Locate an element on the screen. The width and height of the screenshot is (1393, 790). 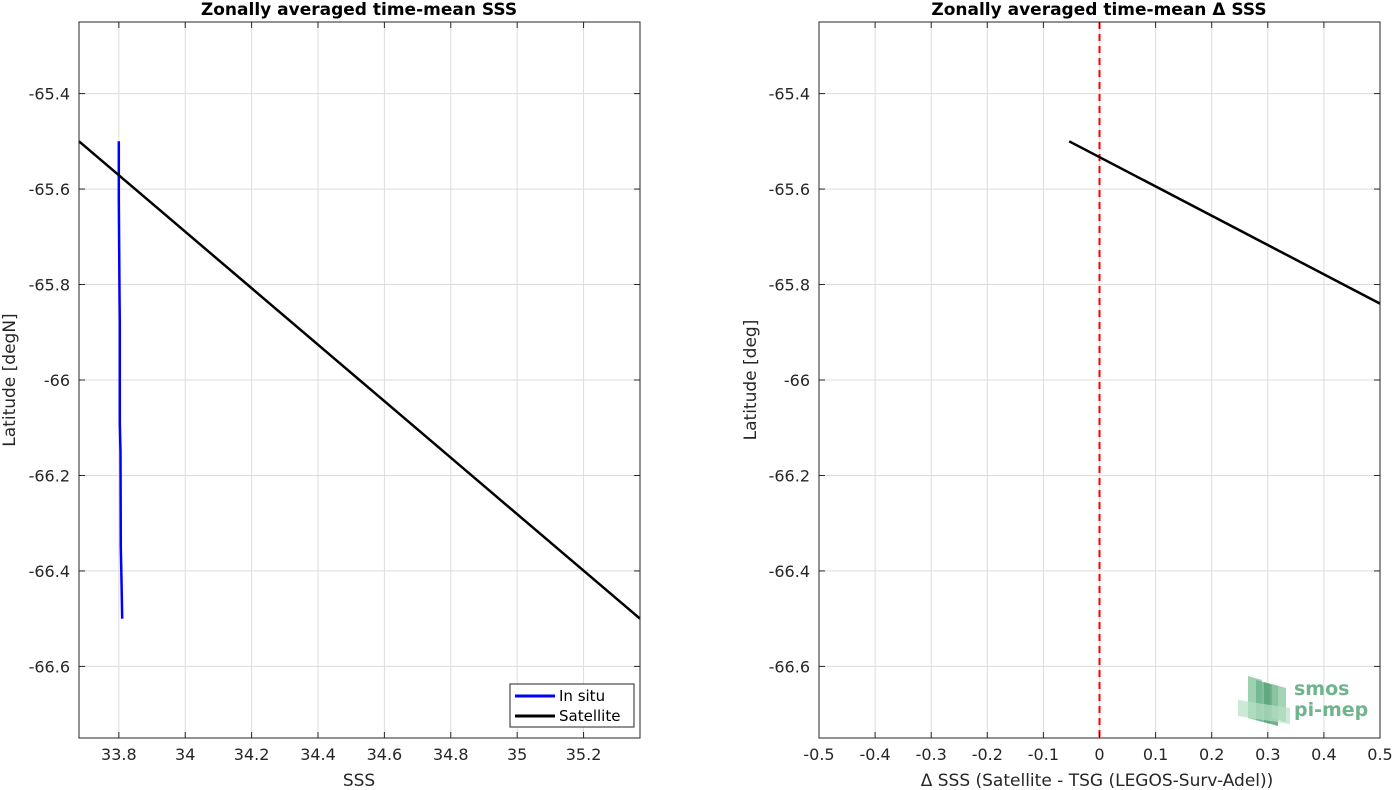
x-tick-label: -0.4 is located at coordinates (874, 754).